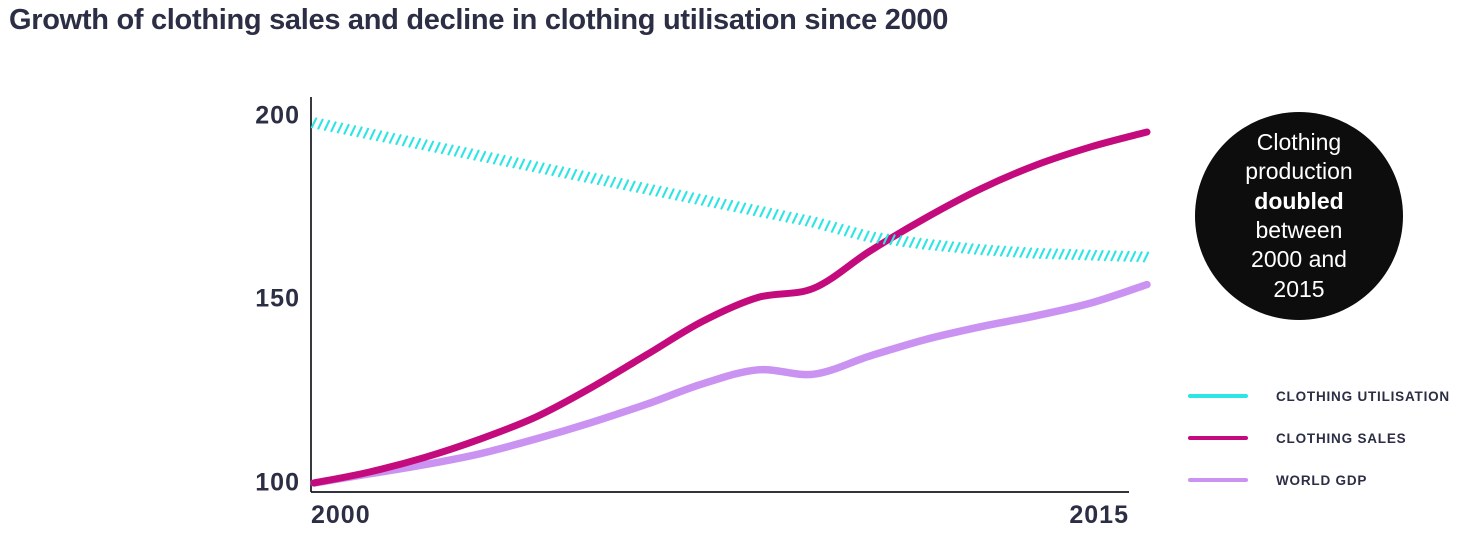 The height and width of the screenshot is (549, 1470). I want to click on x-tick-label-2015: 2015, so click(1099, 515).